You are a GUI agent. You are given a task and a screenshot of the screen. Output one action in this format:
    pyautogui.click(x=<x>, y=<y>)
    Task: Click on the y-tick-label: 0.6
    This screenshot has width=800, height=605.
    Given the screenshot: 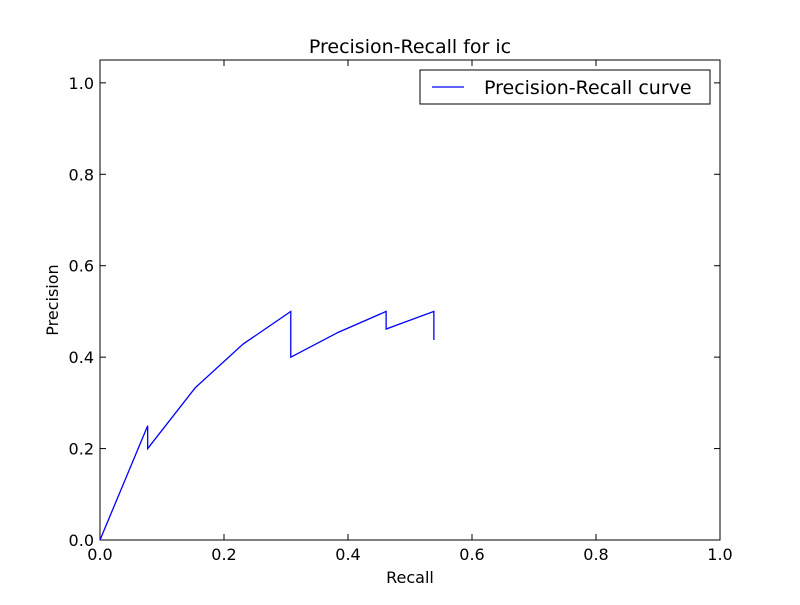 What is the action you would take?
    pyautogui.click(x=81, y=266)
    